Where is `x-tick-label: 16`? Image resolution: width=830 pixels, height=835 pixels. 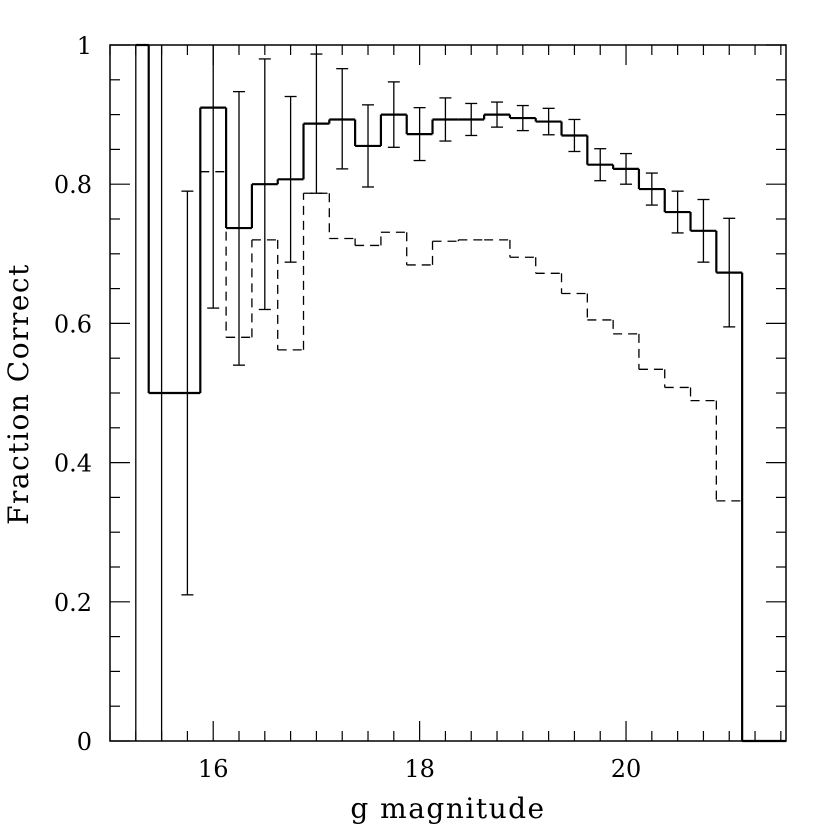
x-tick-label: 16 is located at coordinates (213, 769).